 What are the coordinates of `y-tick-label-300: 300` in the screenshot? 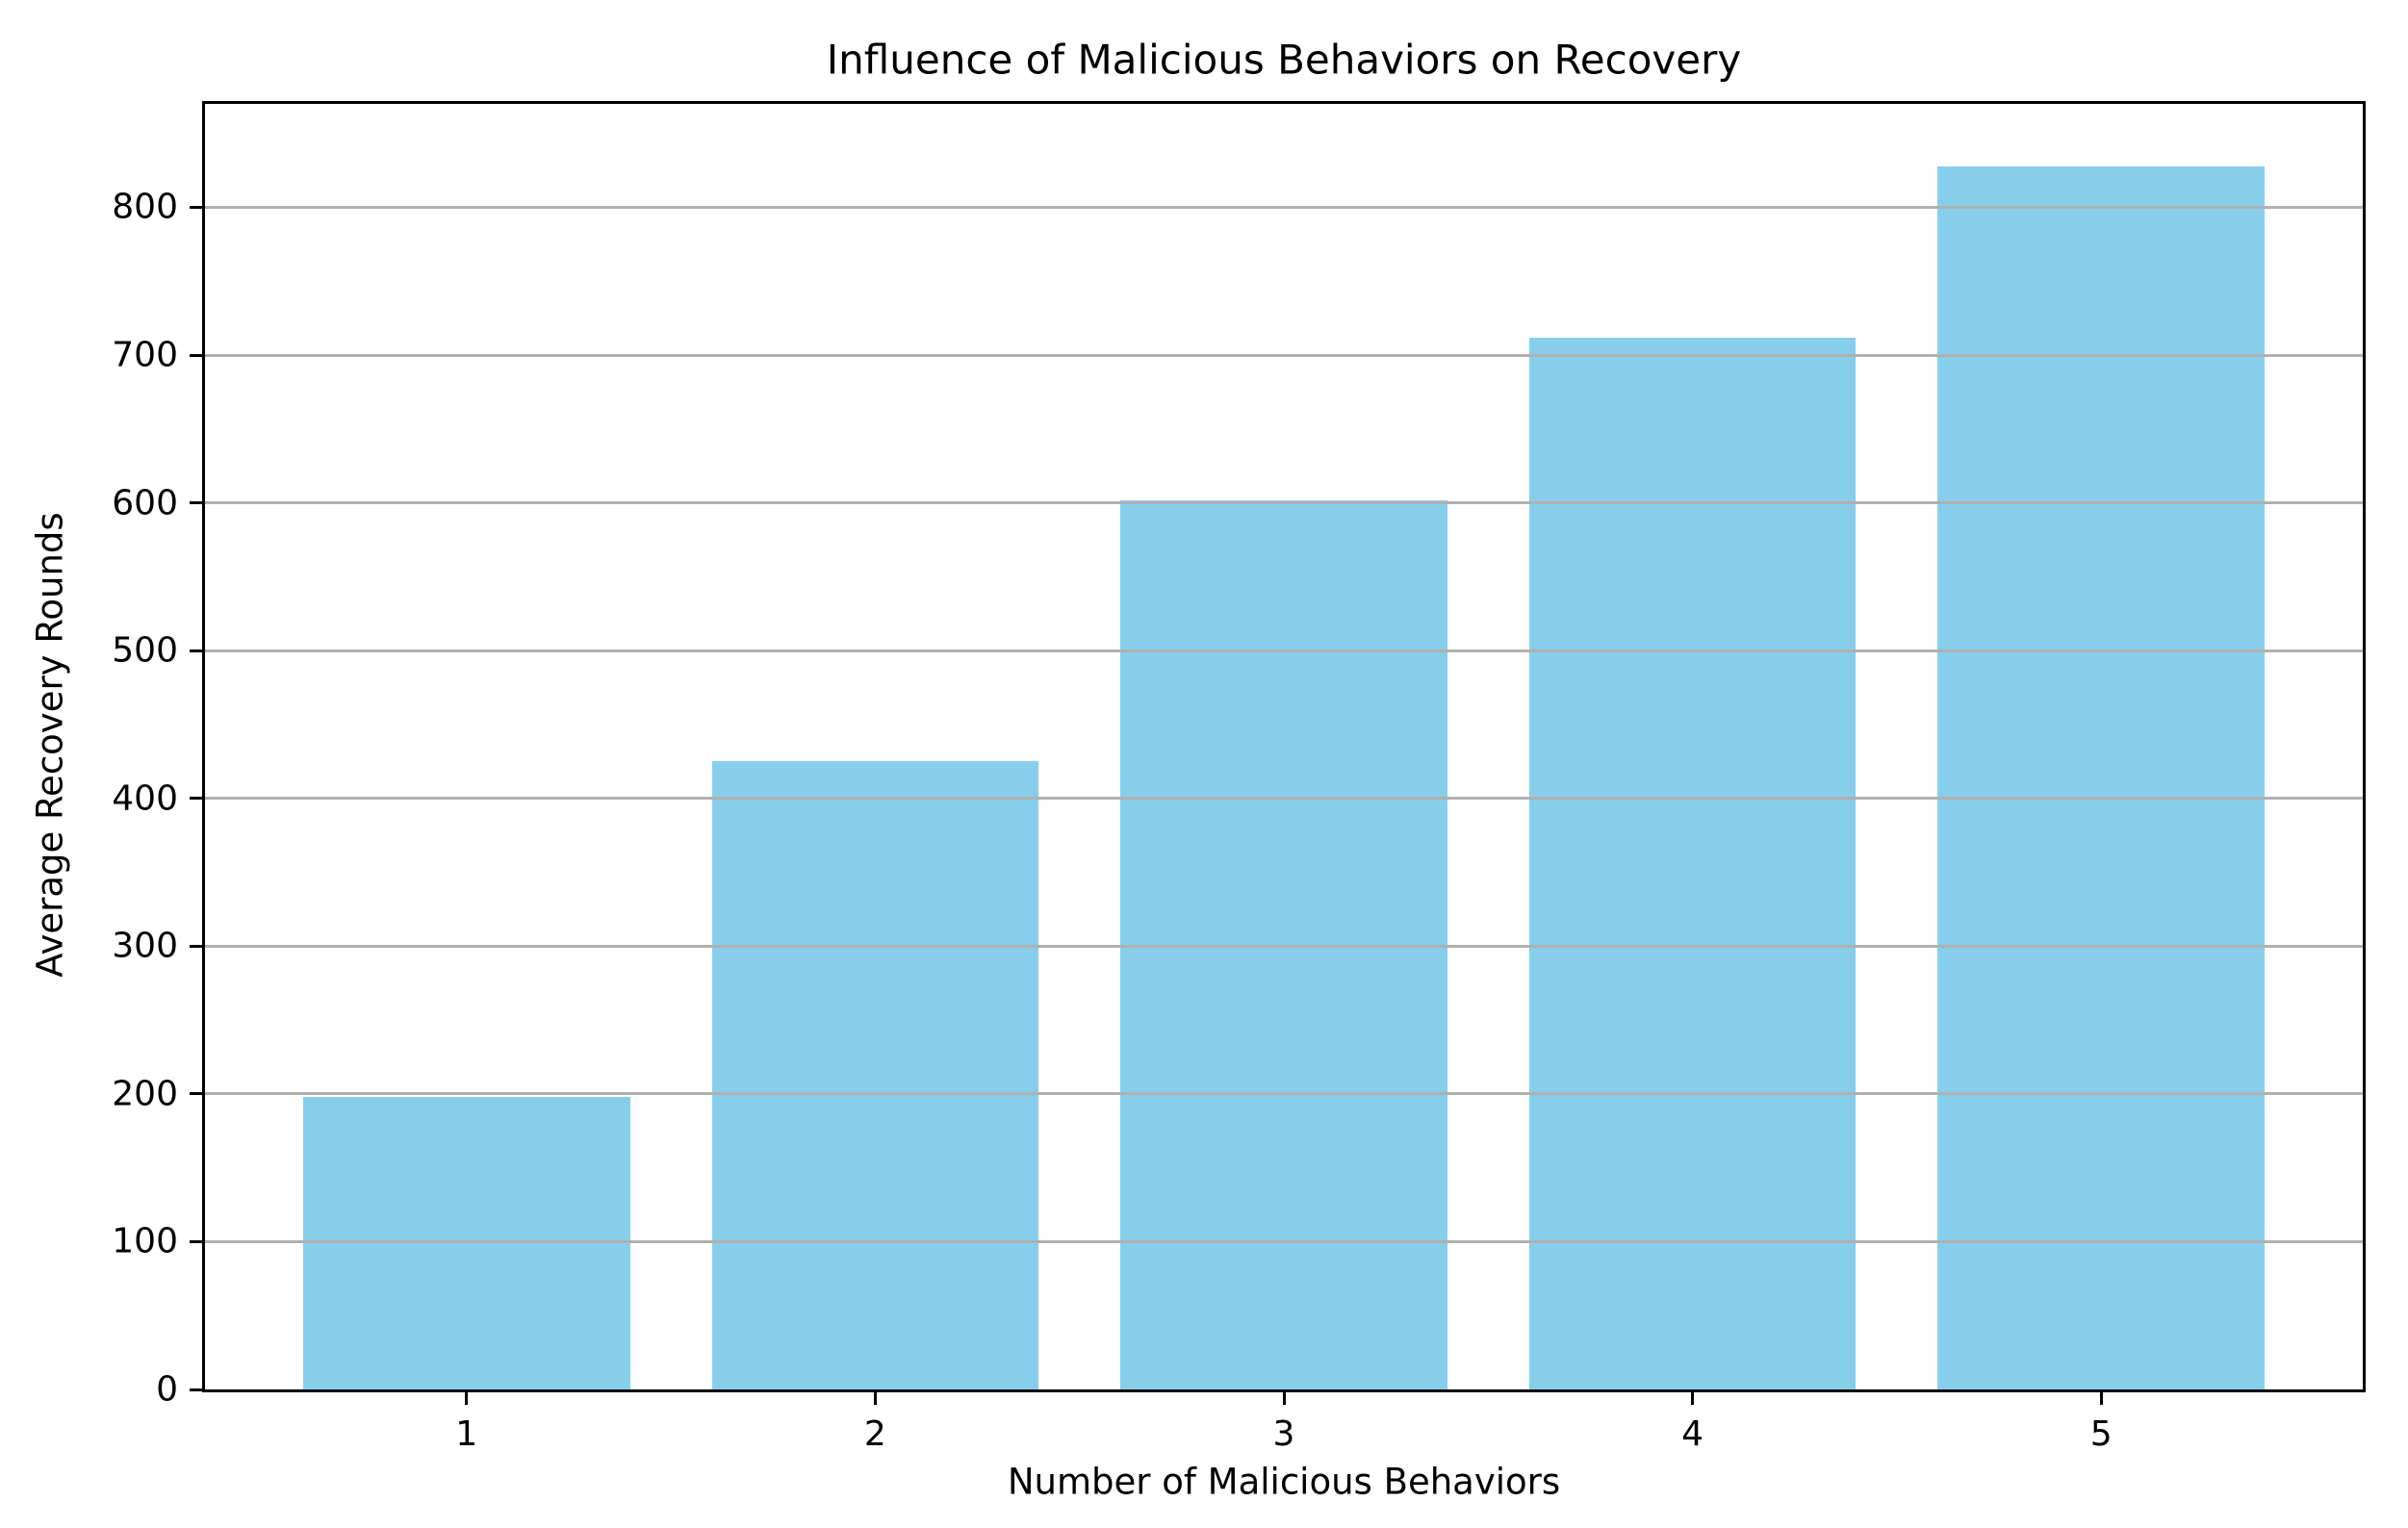 It's located at (145, 946).